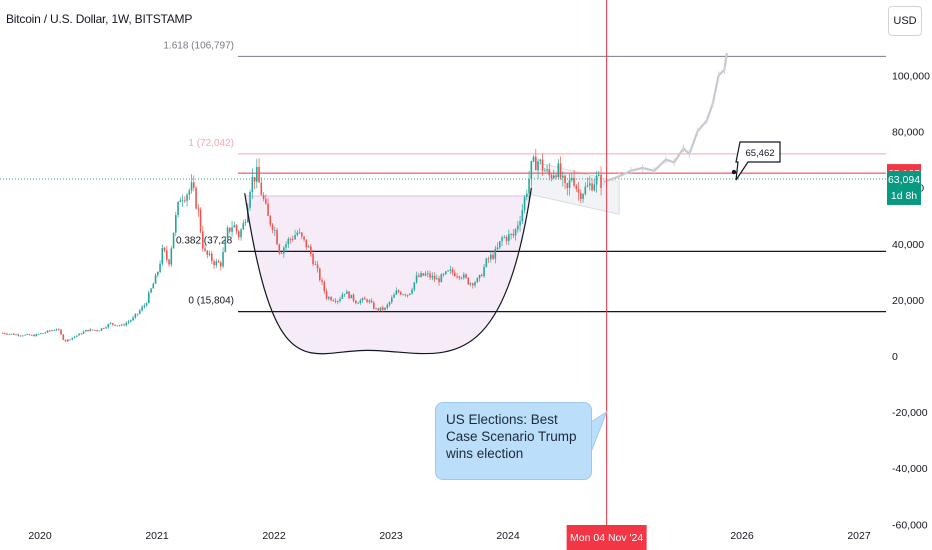 The image size is (932, 550). What do you see at coordinates (211, 301) in the screenshot?
I see `fib-level-label: 0 (15,804)` at bounding box center [211, 301].